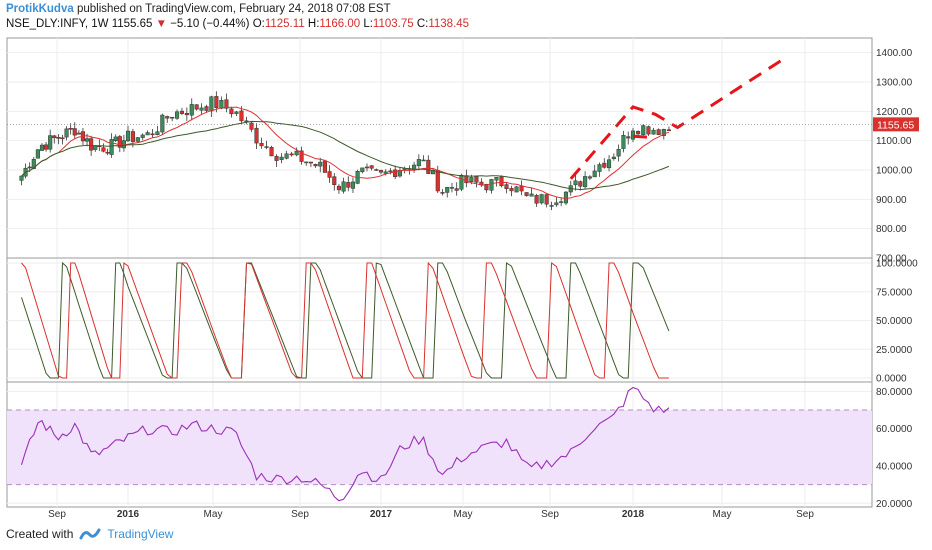 This screenshot has height=550, width=932. What do you see at coordinates (891, 259) in the screenshot?
I see `price-axis-label: 700.00` at bounding box center [891, 259].